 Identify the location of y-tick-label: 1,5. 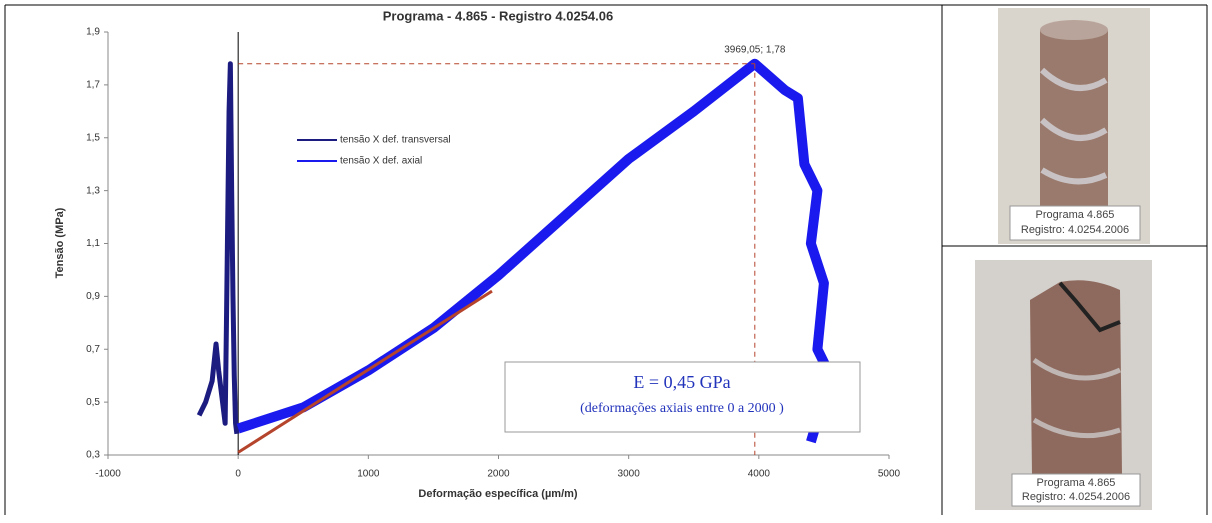
(93, 137).